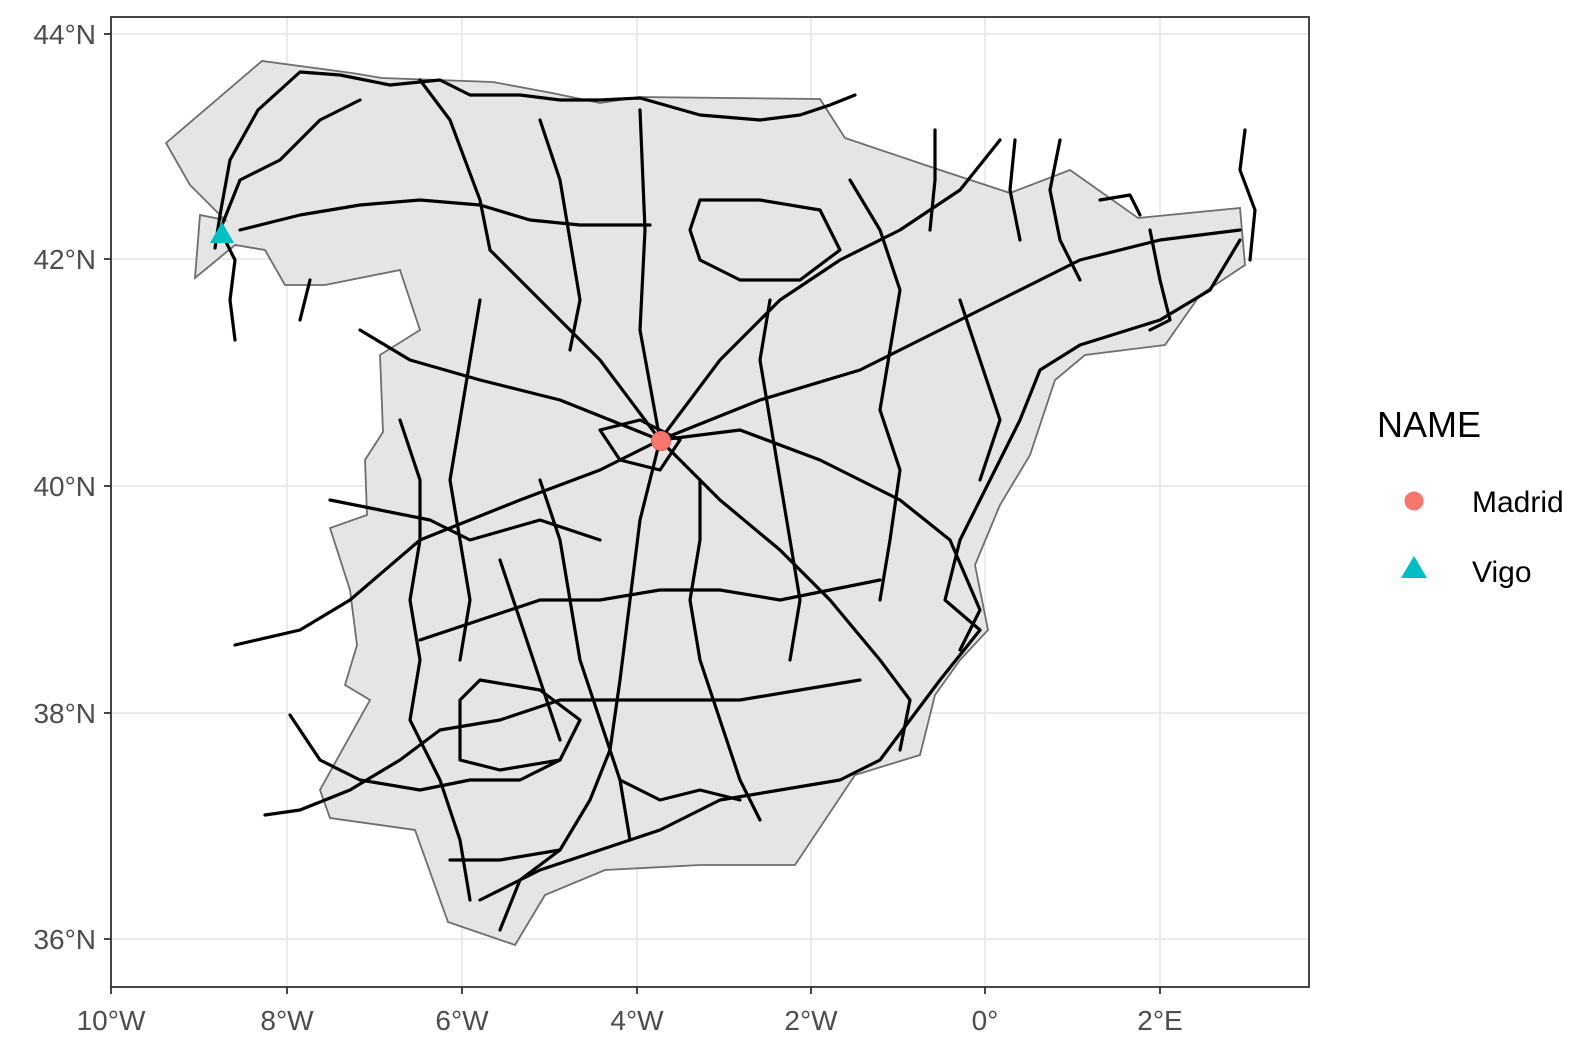 Image resolution: width=1592 pixels, height=1054 pixels. What do you see at coordinates (1414, 567) in the screenshot?
I see `legend-vigo-swatch` at bounding box center [1414, 567].